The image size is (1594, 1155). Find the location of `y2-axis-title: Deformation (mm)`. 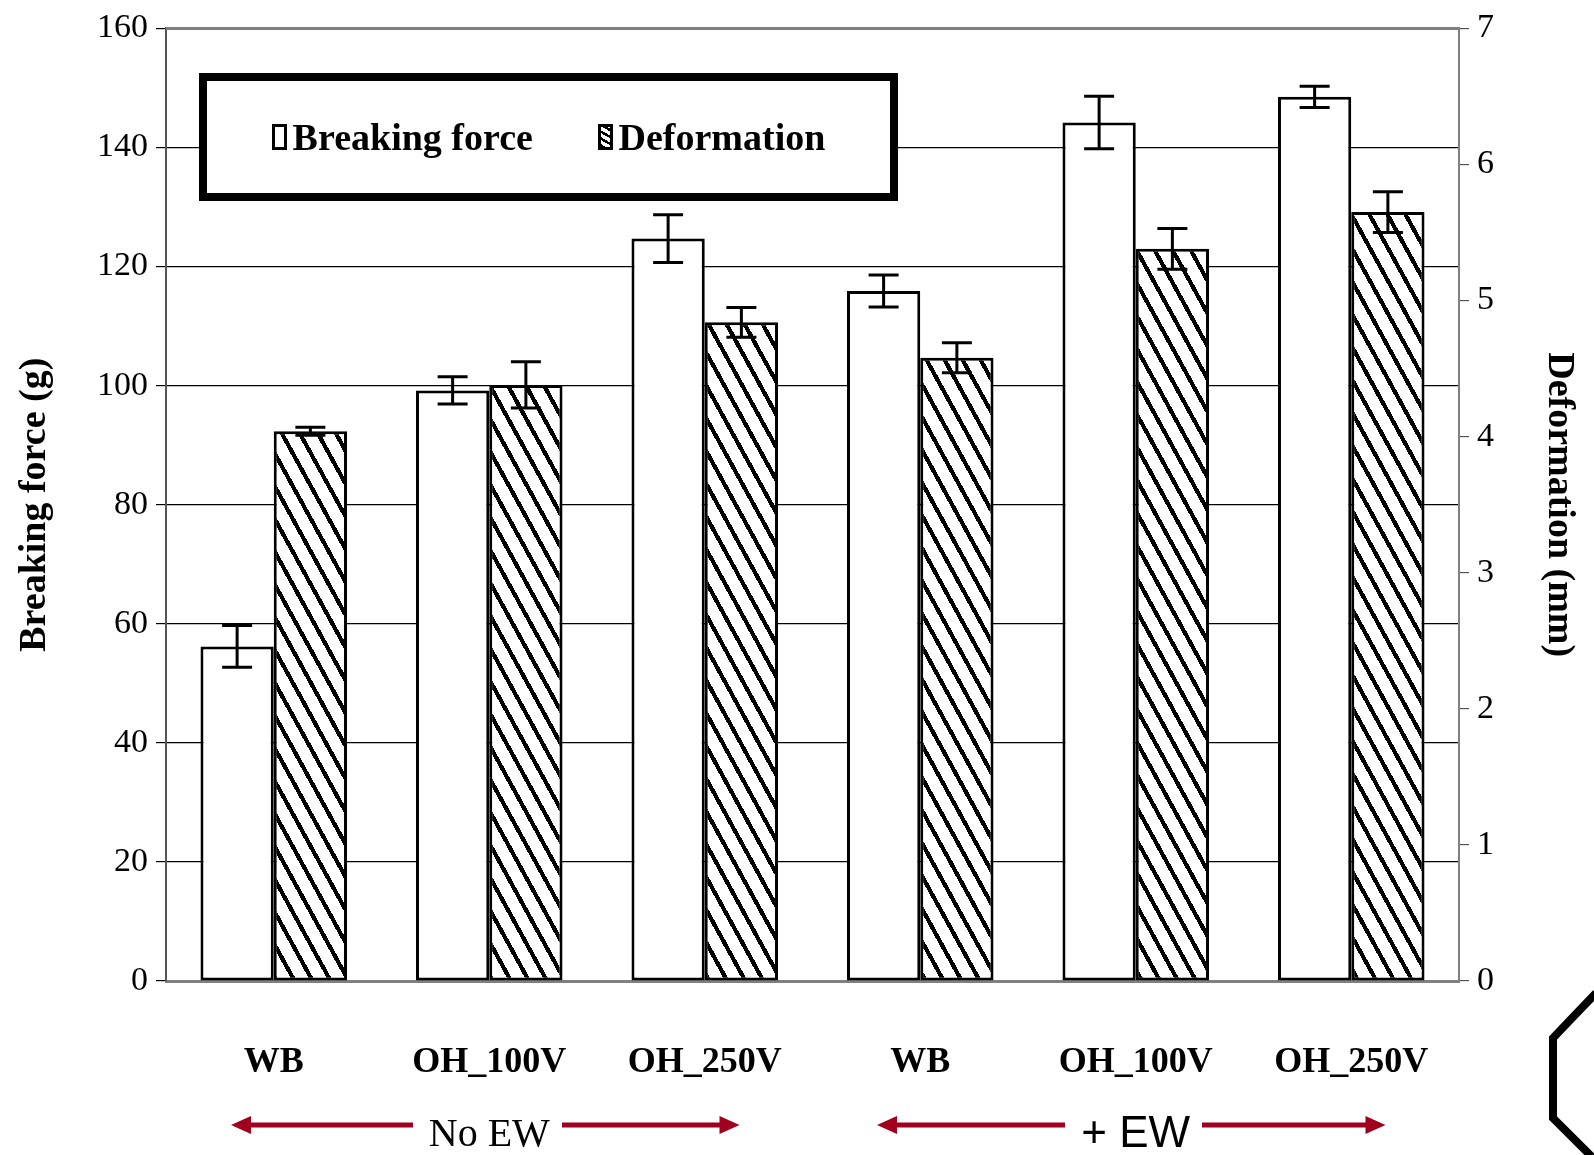

y2-axis-title: Deformation (mm) is located at coordinates (1562, 505).